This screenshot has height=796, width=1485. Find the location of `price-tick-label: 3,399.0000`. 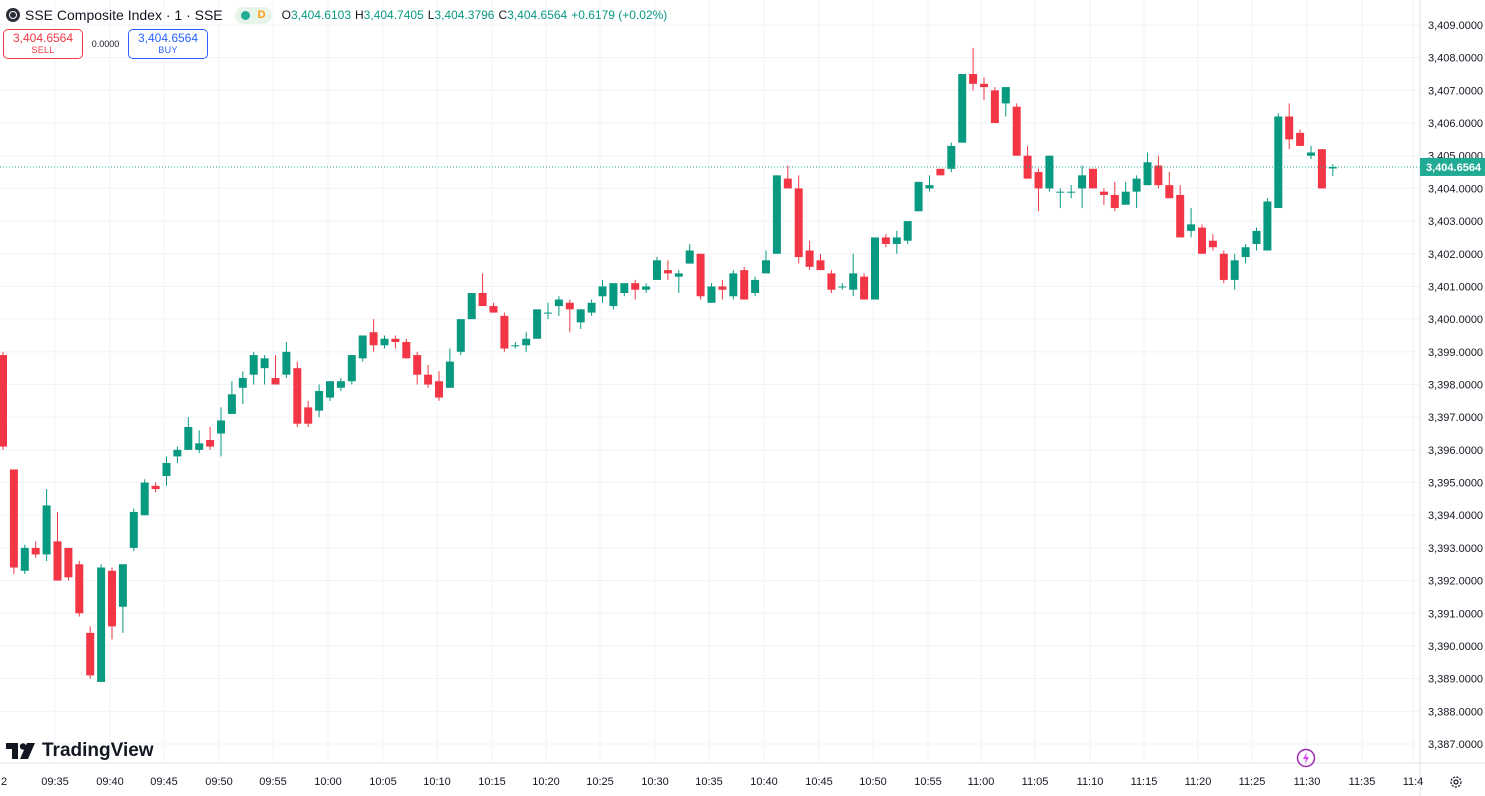

price-tick-label: 3,399.0000 is located at coordinates (1455, 353).